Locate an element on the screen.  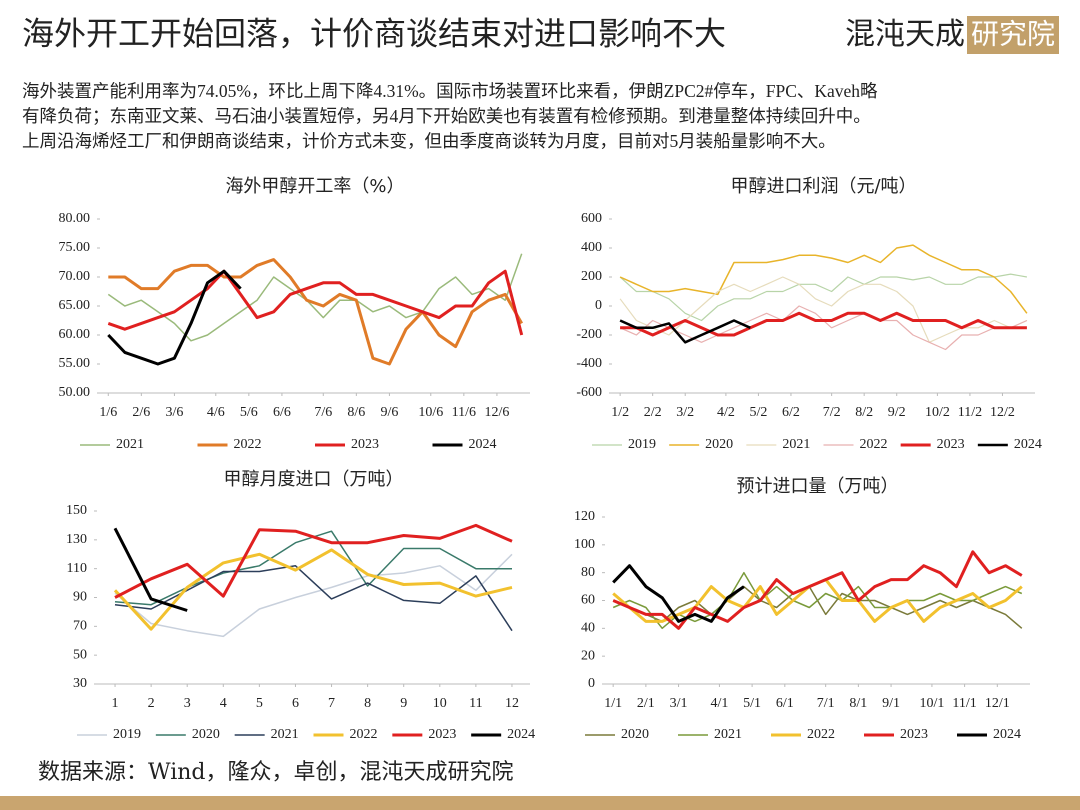
x-tick-label: 8/1 is located at coordinates (858, 703).